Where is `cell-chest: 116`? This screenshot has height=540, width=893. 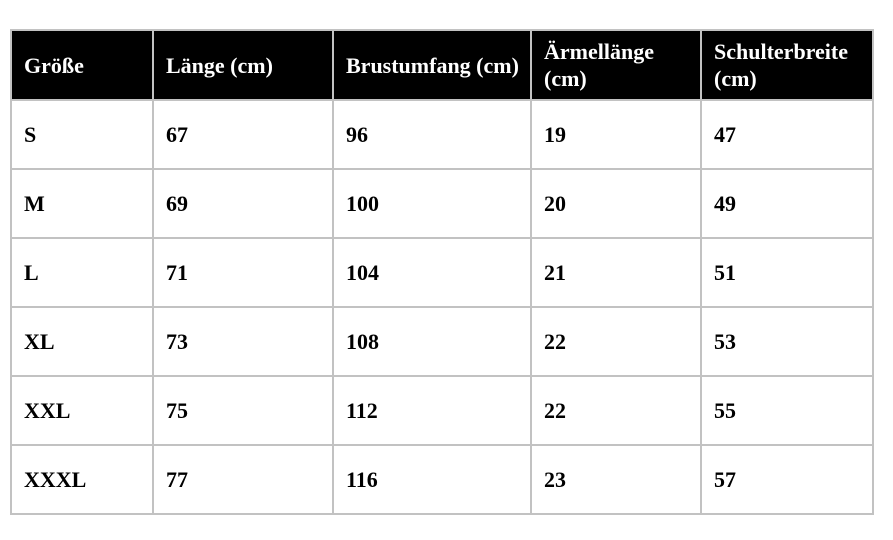
cell-chest: 116 is located at coordinates (432, 479).